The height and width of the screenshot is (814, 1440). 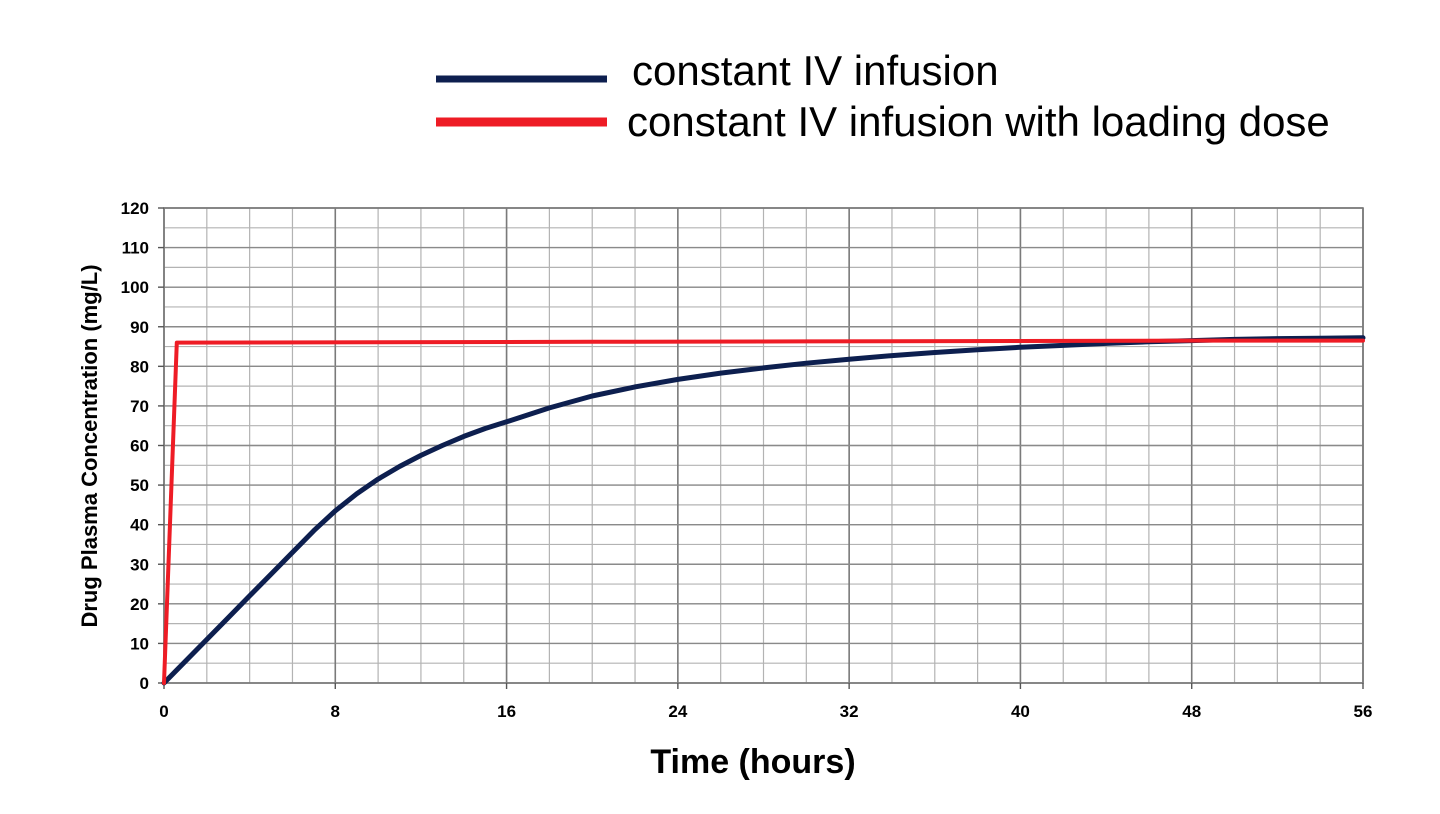 What do you see at coordinates (139, 525) in the screenshot?
I see `y-tick-label: 40` at bounding box center [139, 525].